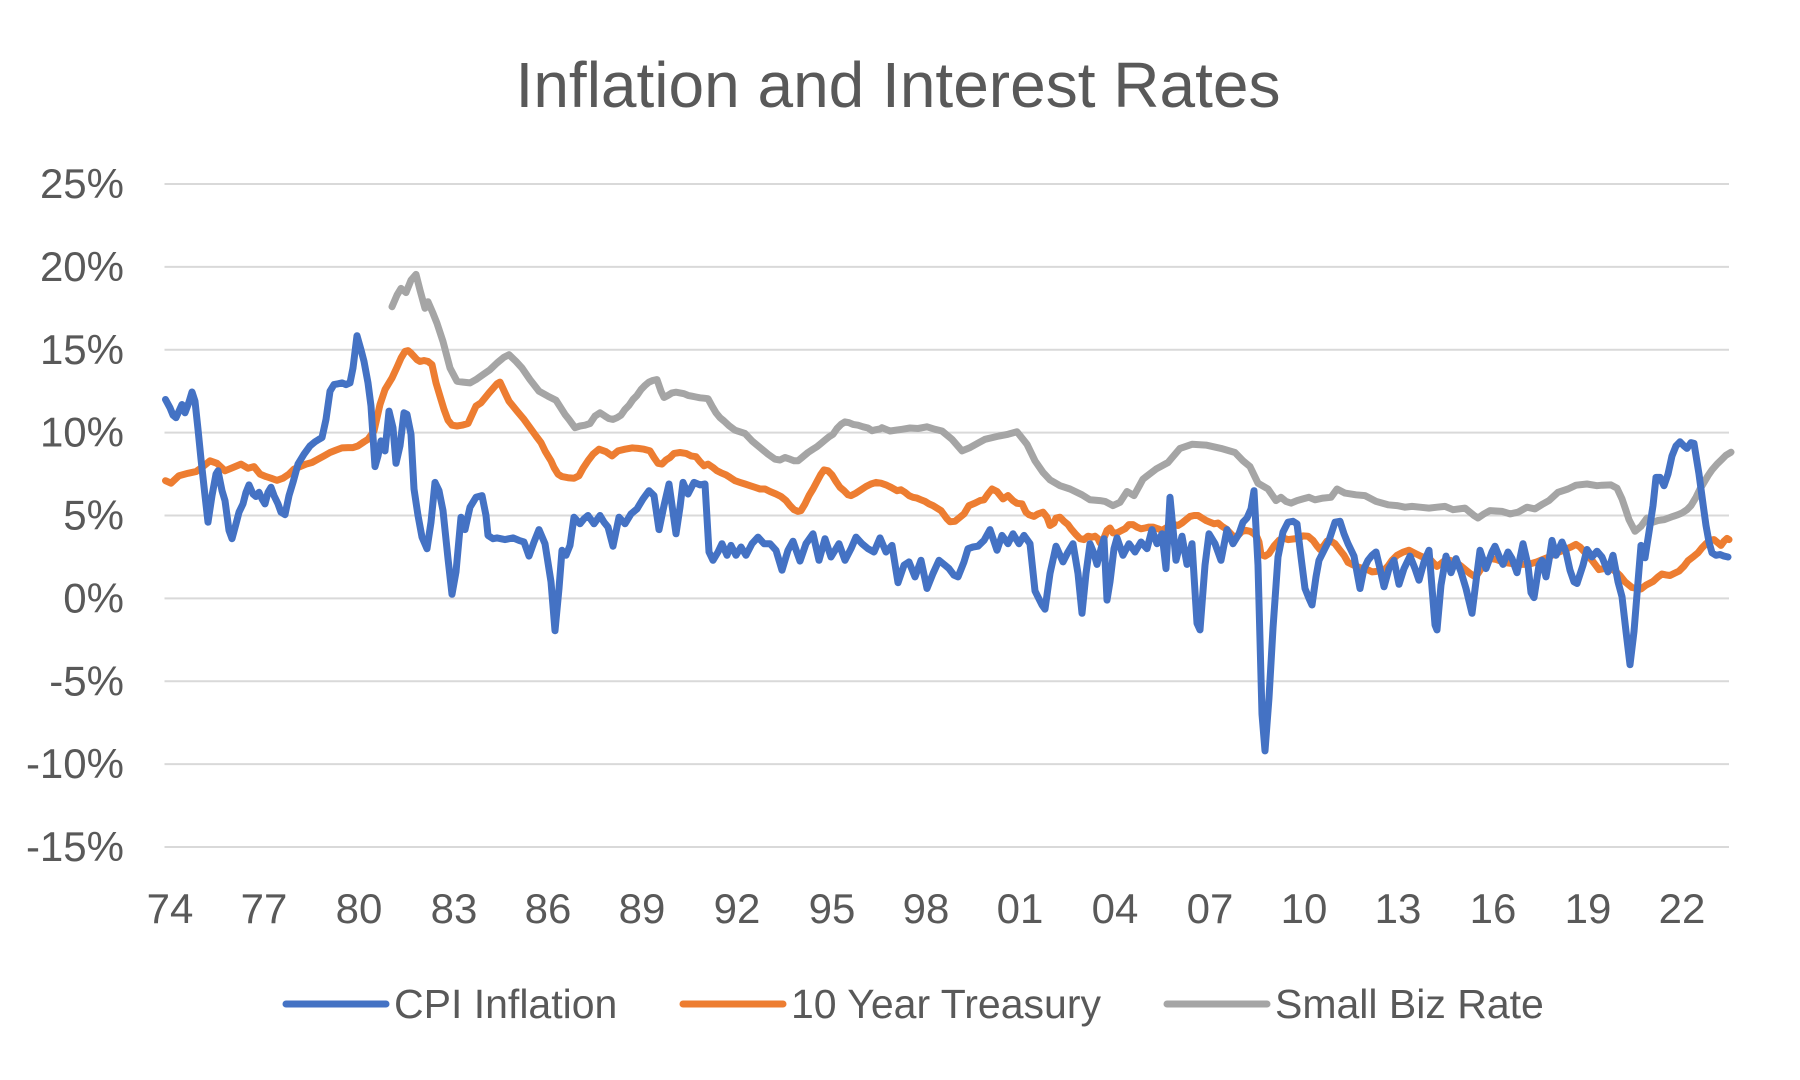 Image resolution: width=1800 pixels, height=1080 pixels. What do you see at coordinates (1588, 908) in the screenshot?
I see `svg-text: 19` at bounding box center [1588, 908].